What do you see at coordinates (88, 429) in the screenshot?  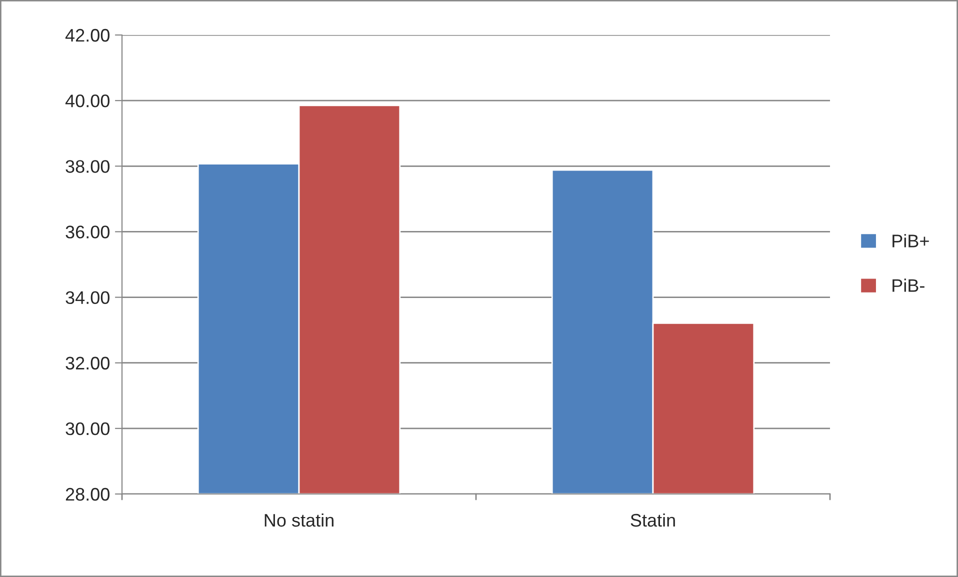 I see `y-tick-label: 30.00` at bounding box center [88, 429].